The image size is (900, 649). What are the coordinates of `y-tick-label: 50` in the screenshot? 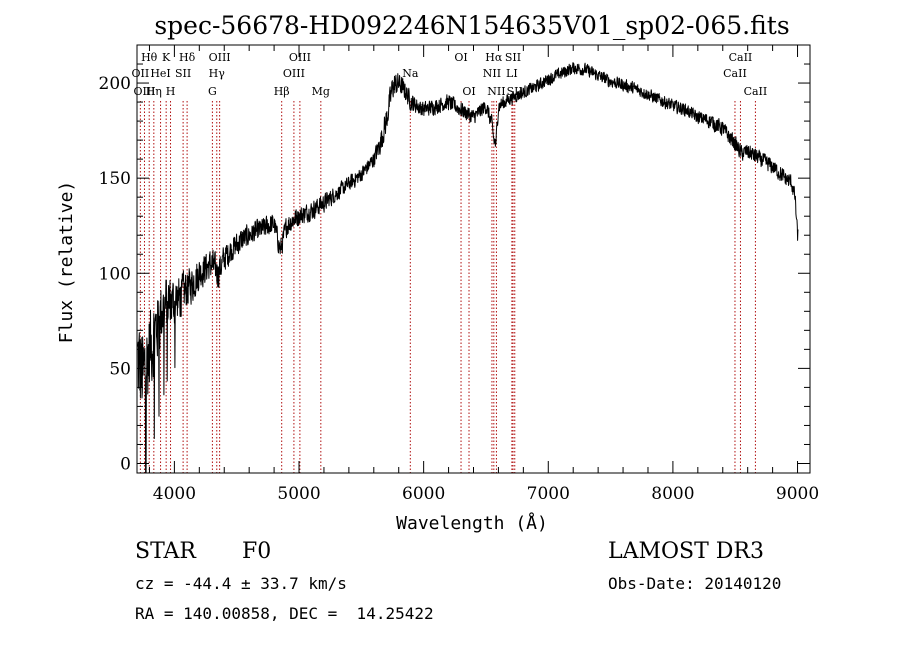 It's located at (120, 369).